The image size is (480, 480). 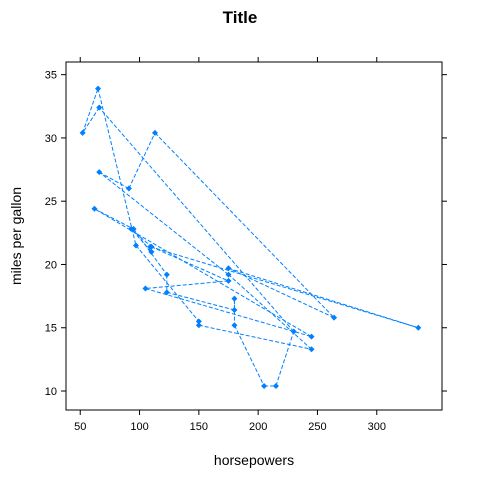 I want to click on y-tick-label: 25, so click(x=51, y=202).